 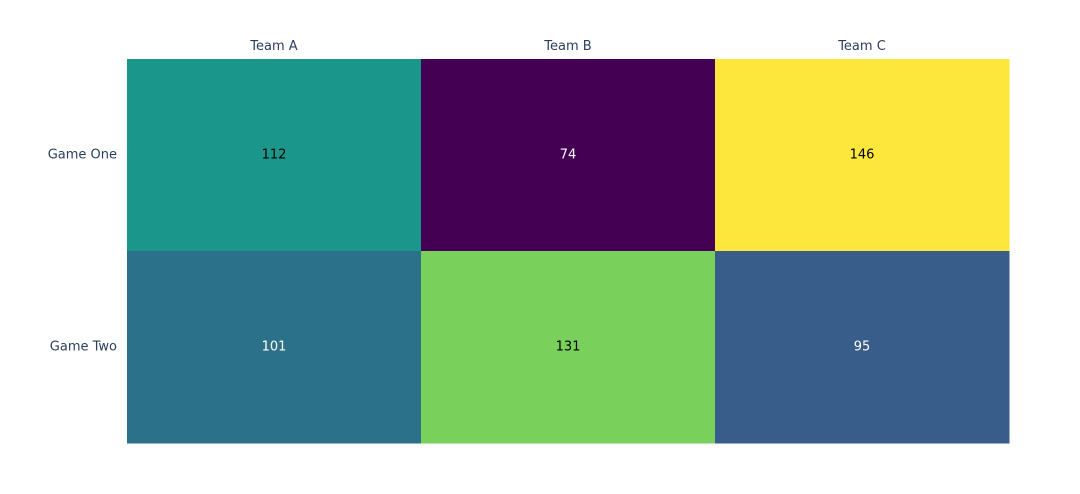 I want to click on y-axis: Game One Game Two, so click(x=82, y=251).